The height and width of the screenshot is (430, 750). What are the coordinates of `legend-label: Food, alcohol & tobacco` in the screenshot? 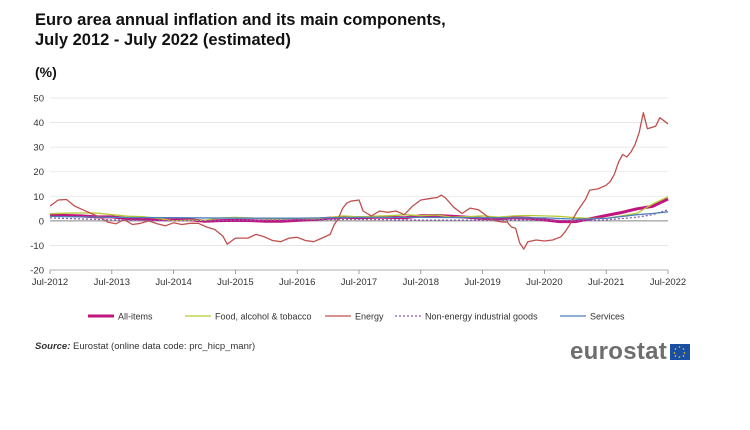 It's located at (263, 317).